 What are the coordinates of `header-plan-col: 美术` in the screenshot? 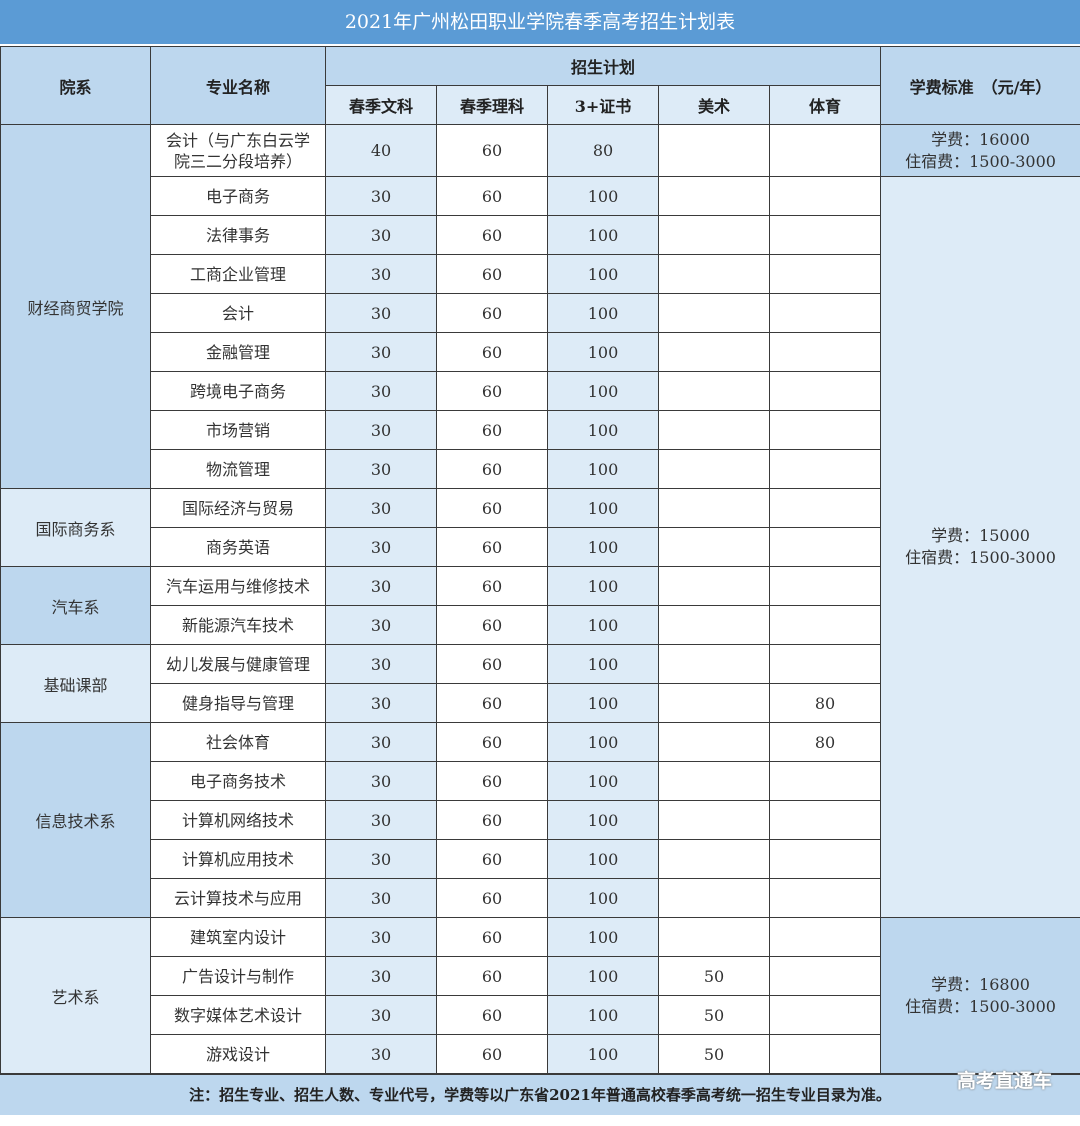 It's located at (714, 105).